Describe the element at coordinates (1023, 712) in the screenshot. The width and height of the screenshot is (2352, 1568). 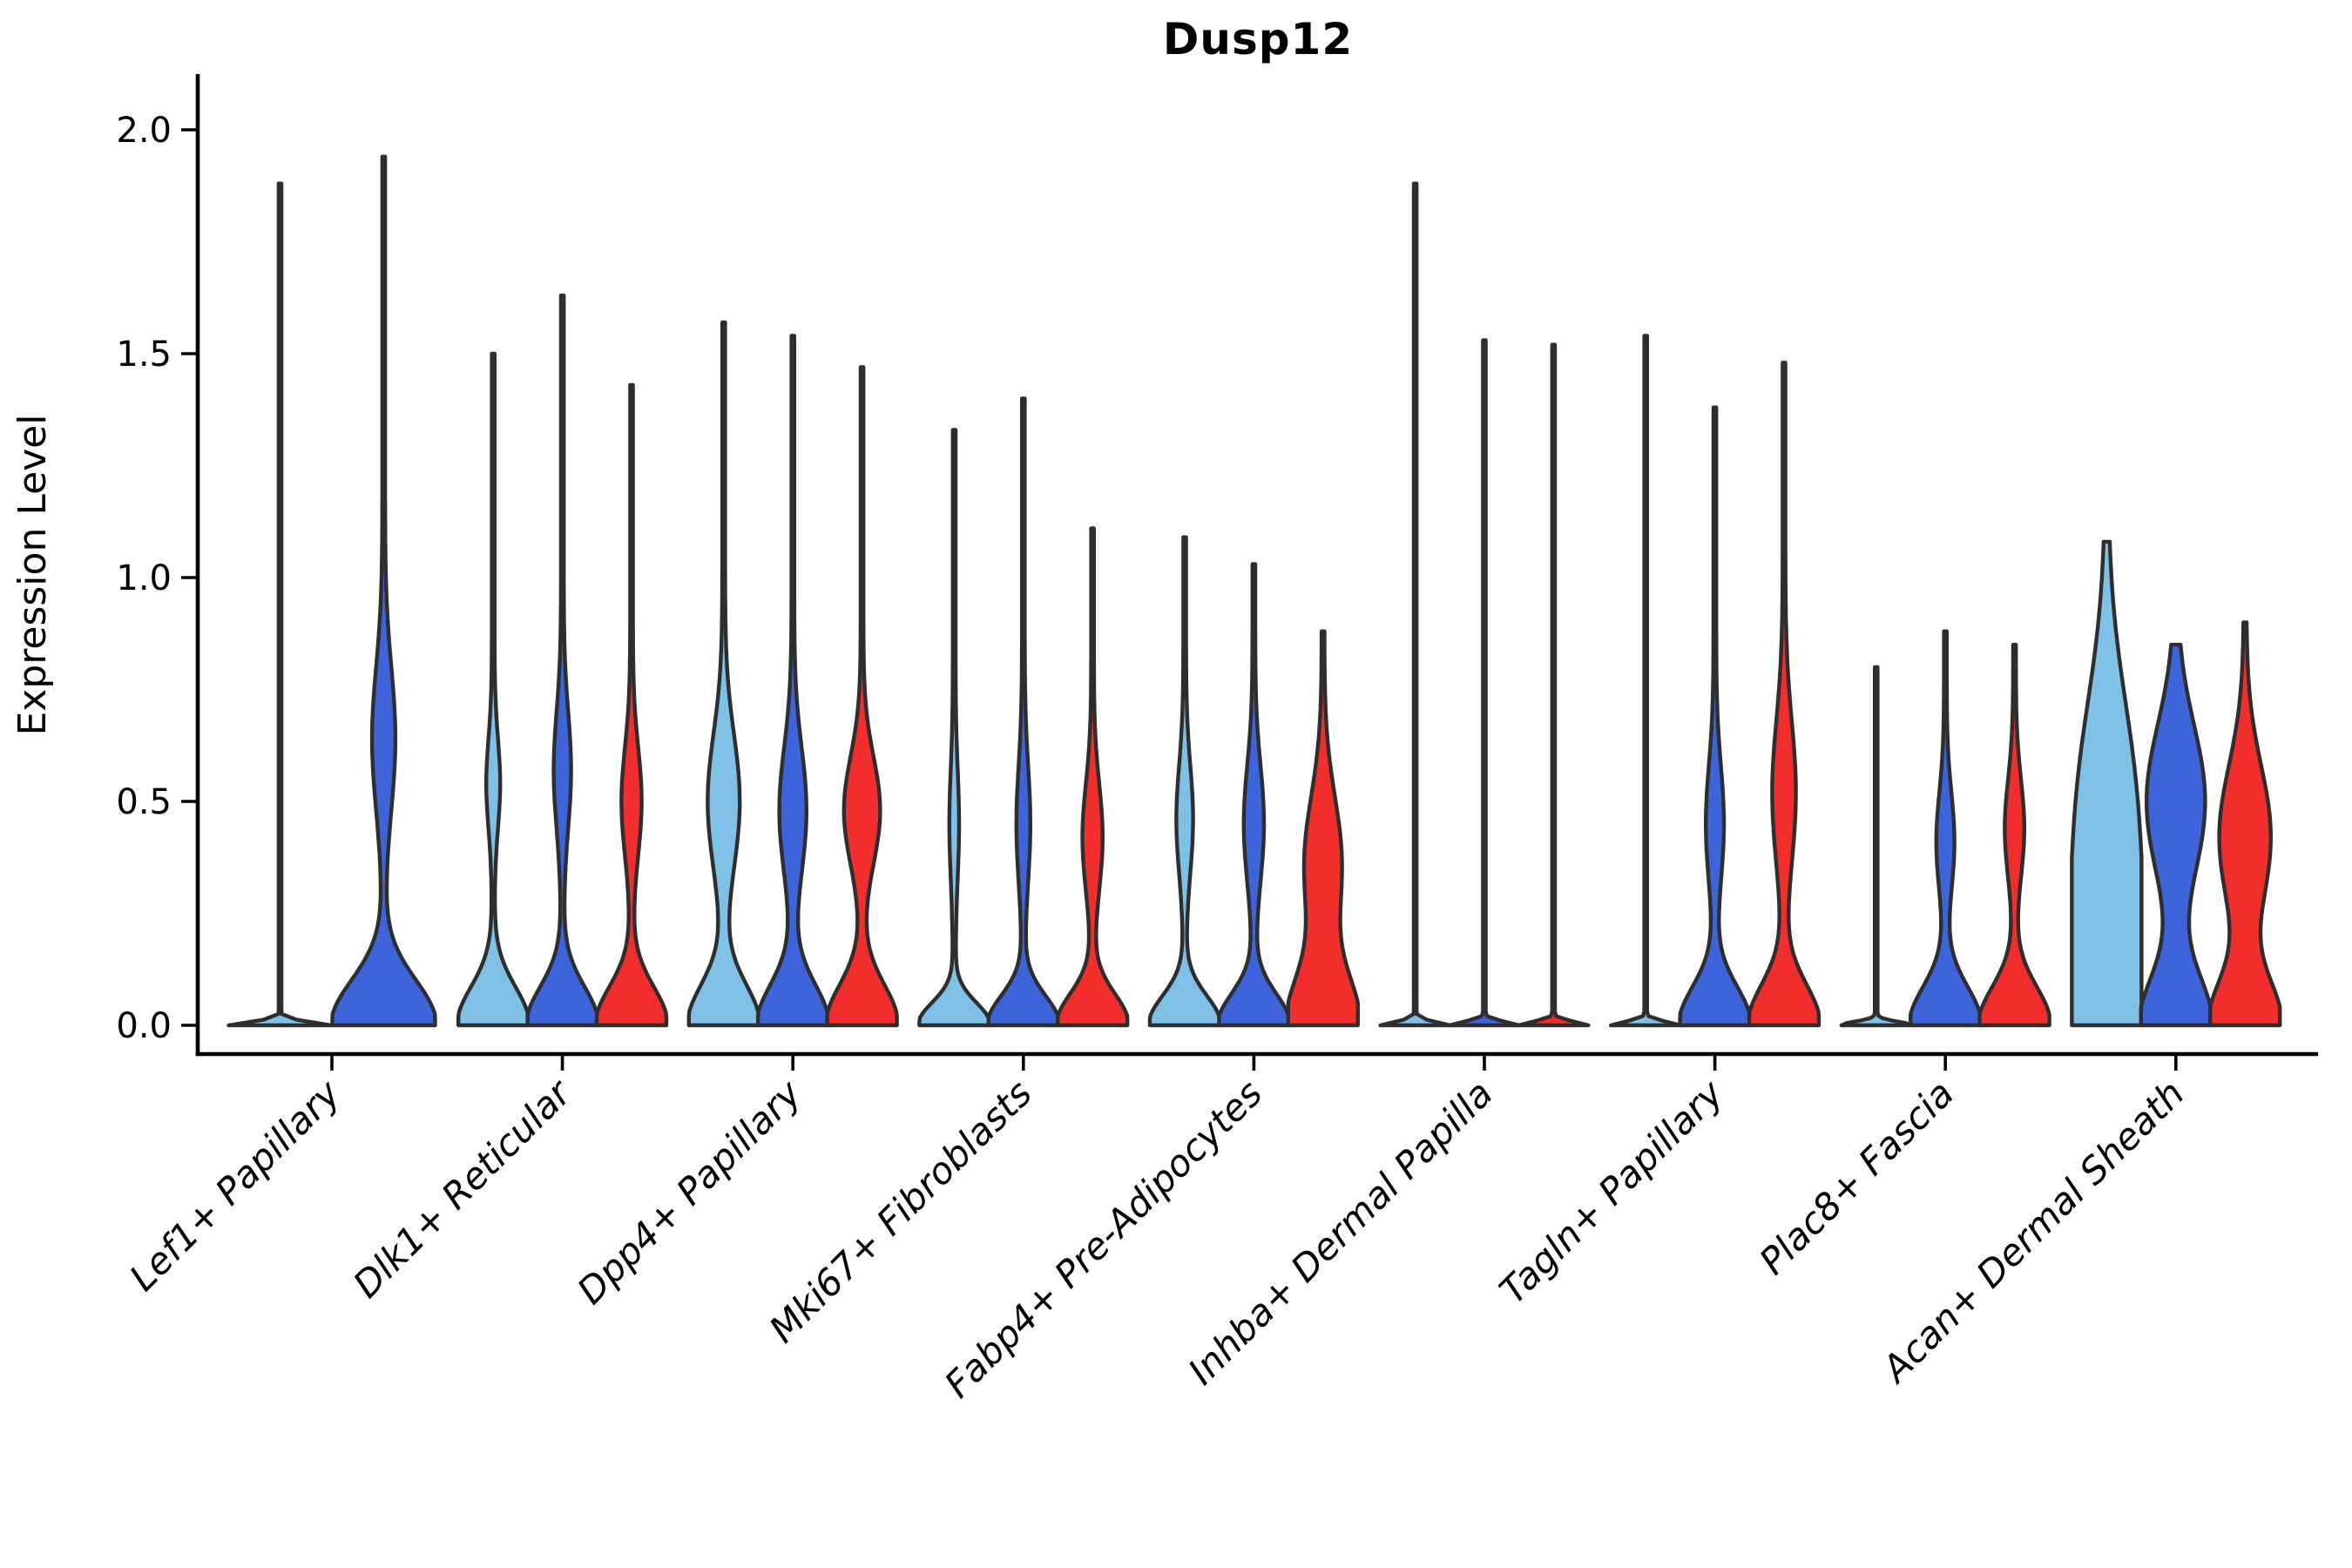
I see `violin-mki67-split2` at that location.